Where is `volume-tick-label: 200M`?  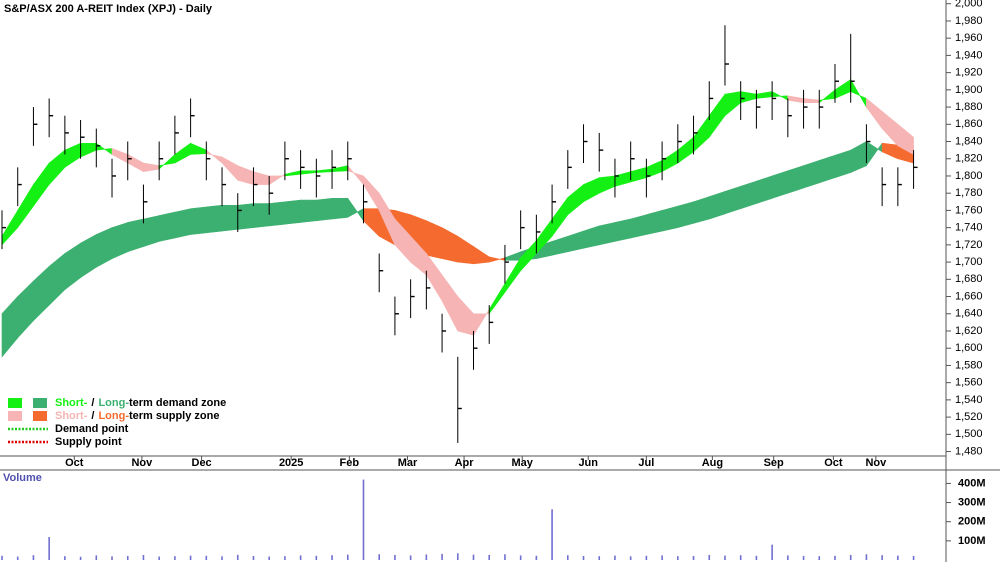
volume-tick-label: 200M is located at coordinates (972, 522).